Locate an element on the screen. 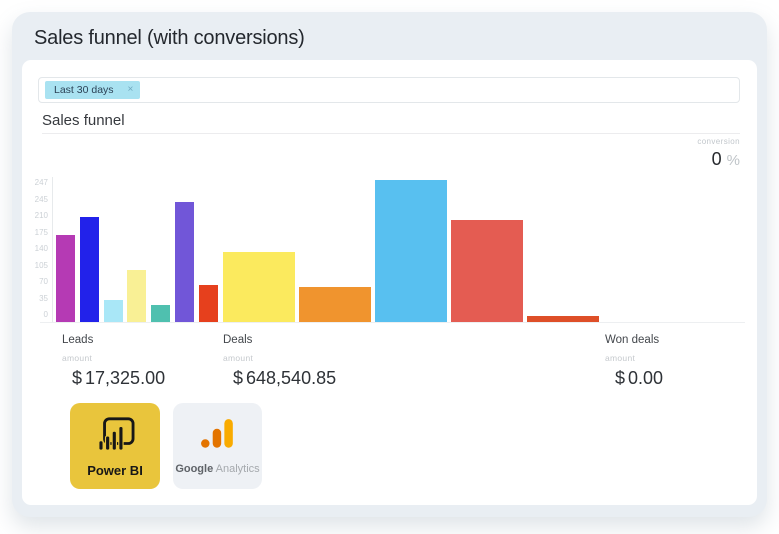 The width and height of the screenshot is (779, 534). stat-leads-amount: 17,325.00 is located at coordinates (125, 378).